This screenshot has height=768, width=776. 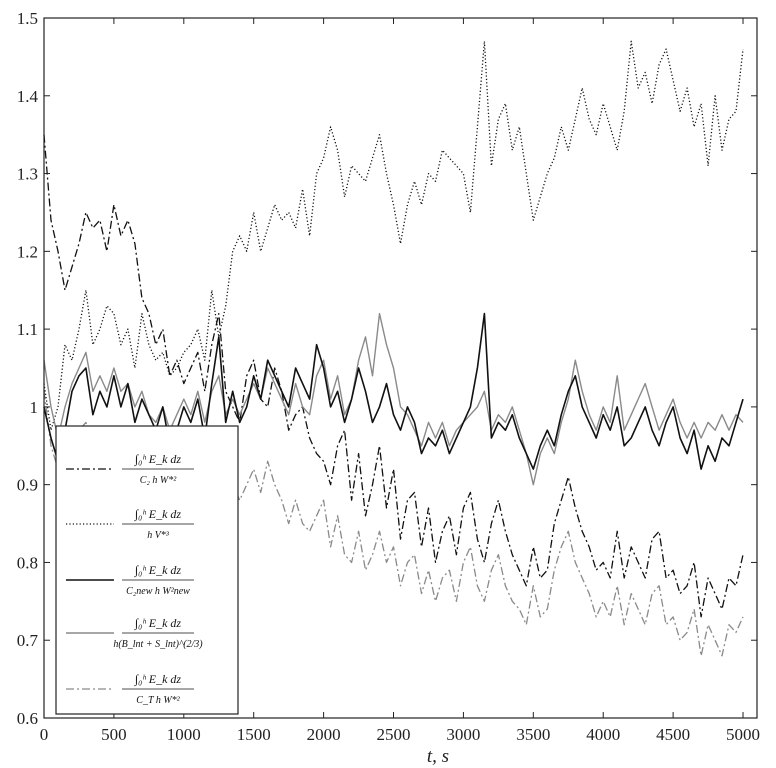 What do you see at coordinates (673, 734) in the screenshot?
I see `x-tick-label: 4500` at bounding box center [673, 734].